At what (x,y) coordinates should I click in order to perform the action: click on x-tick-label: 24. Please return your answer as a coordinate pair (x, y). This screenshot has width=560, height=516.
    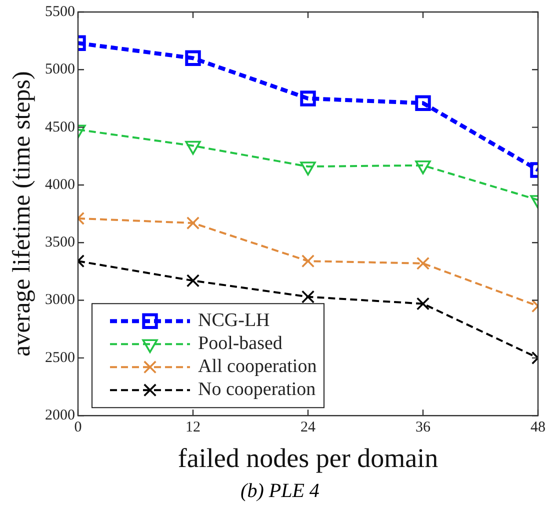
    Looking at the image, I should click on (308, 428).